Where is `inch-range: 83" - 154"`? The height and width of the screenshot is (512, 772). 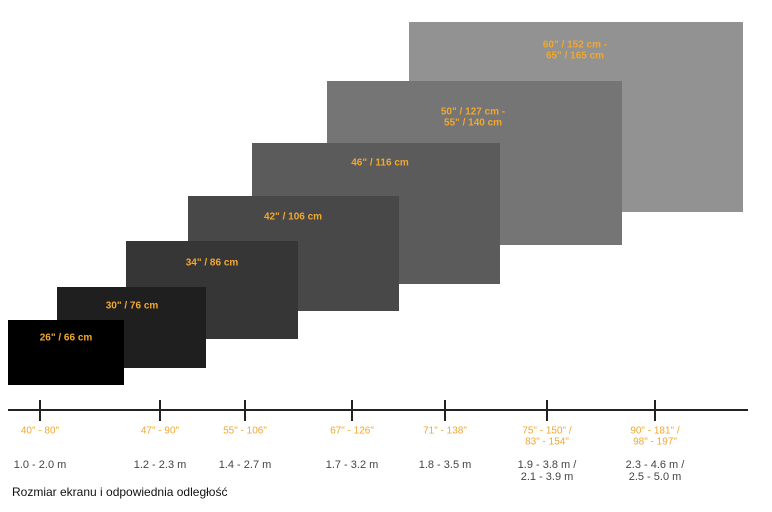 inch-range: 83" - 154" is located at coordinates (547, 442).